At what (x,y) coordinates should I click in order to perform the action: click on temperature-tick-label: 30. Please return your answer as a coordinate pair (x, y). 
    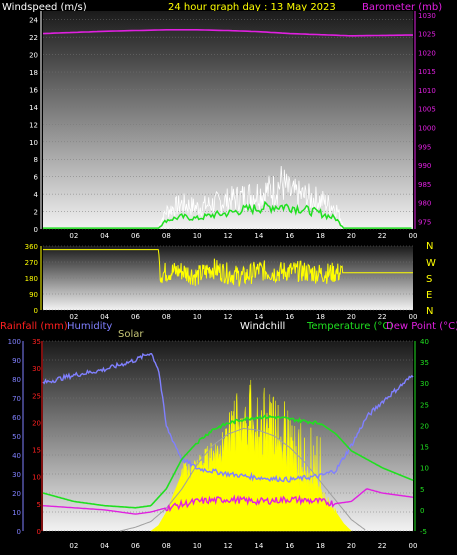
    Looking at the image, I should click on (424, 384).